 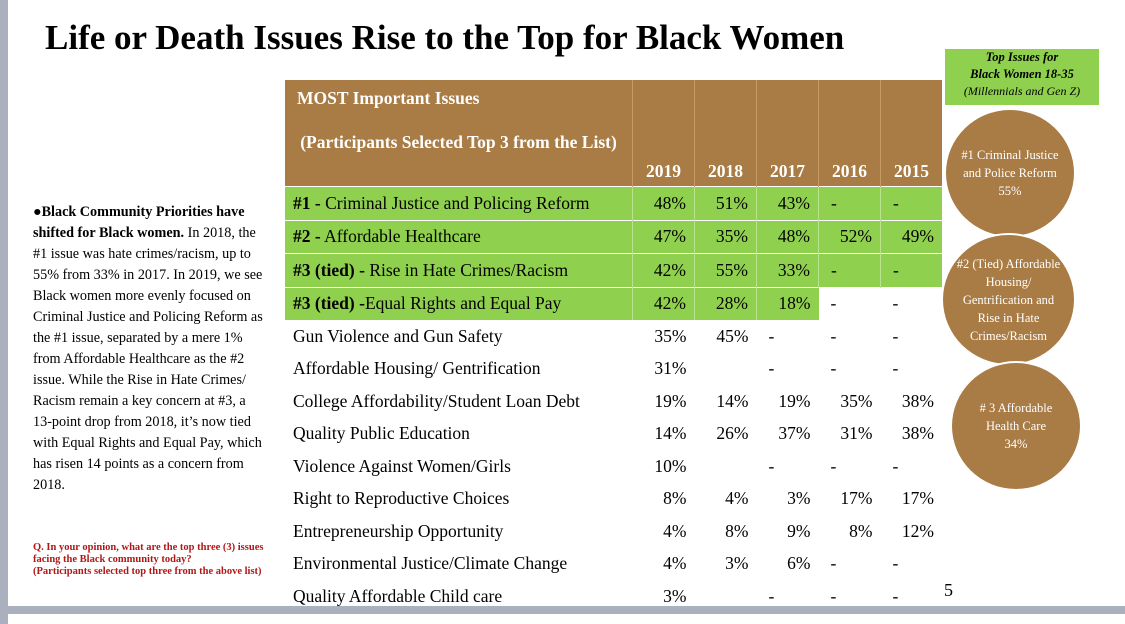 What do you see at coordinates (799, 563) in the screenshot?
I see `value-cell: 6%` at bounding box center [799, 563].